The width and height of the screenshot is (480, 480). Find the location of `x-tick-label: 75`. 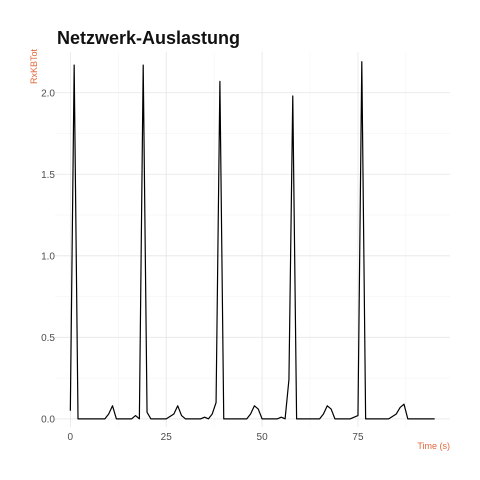

x-tick-label: 75 is located at coordinates (358, 437).